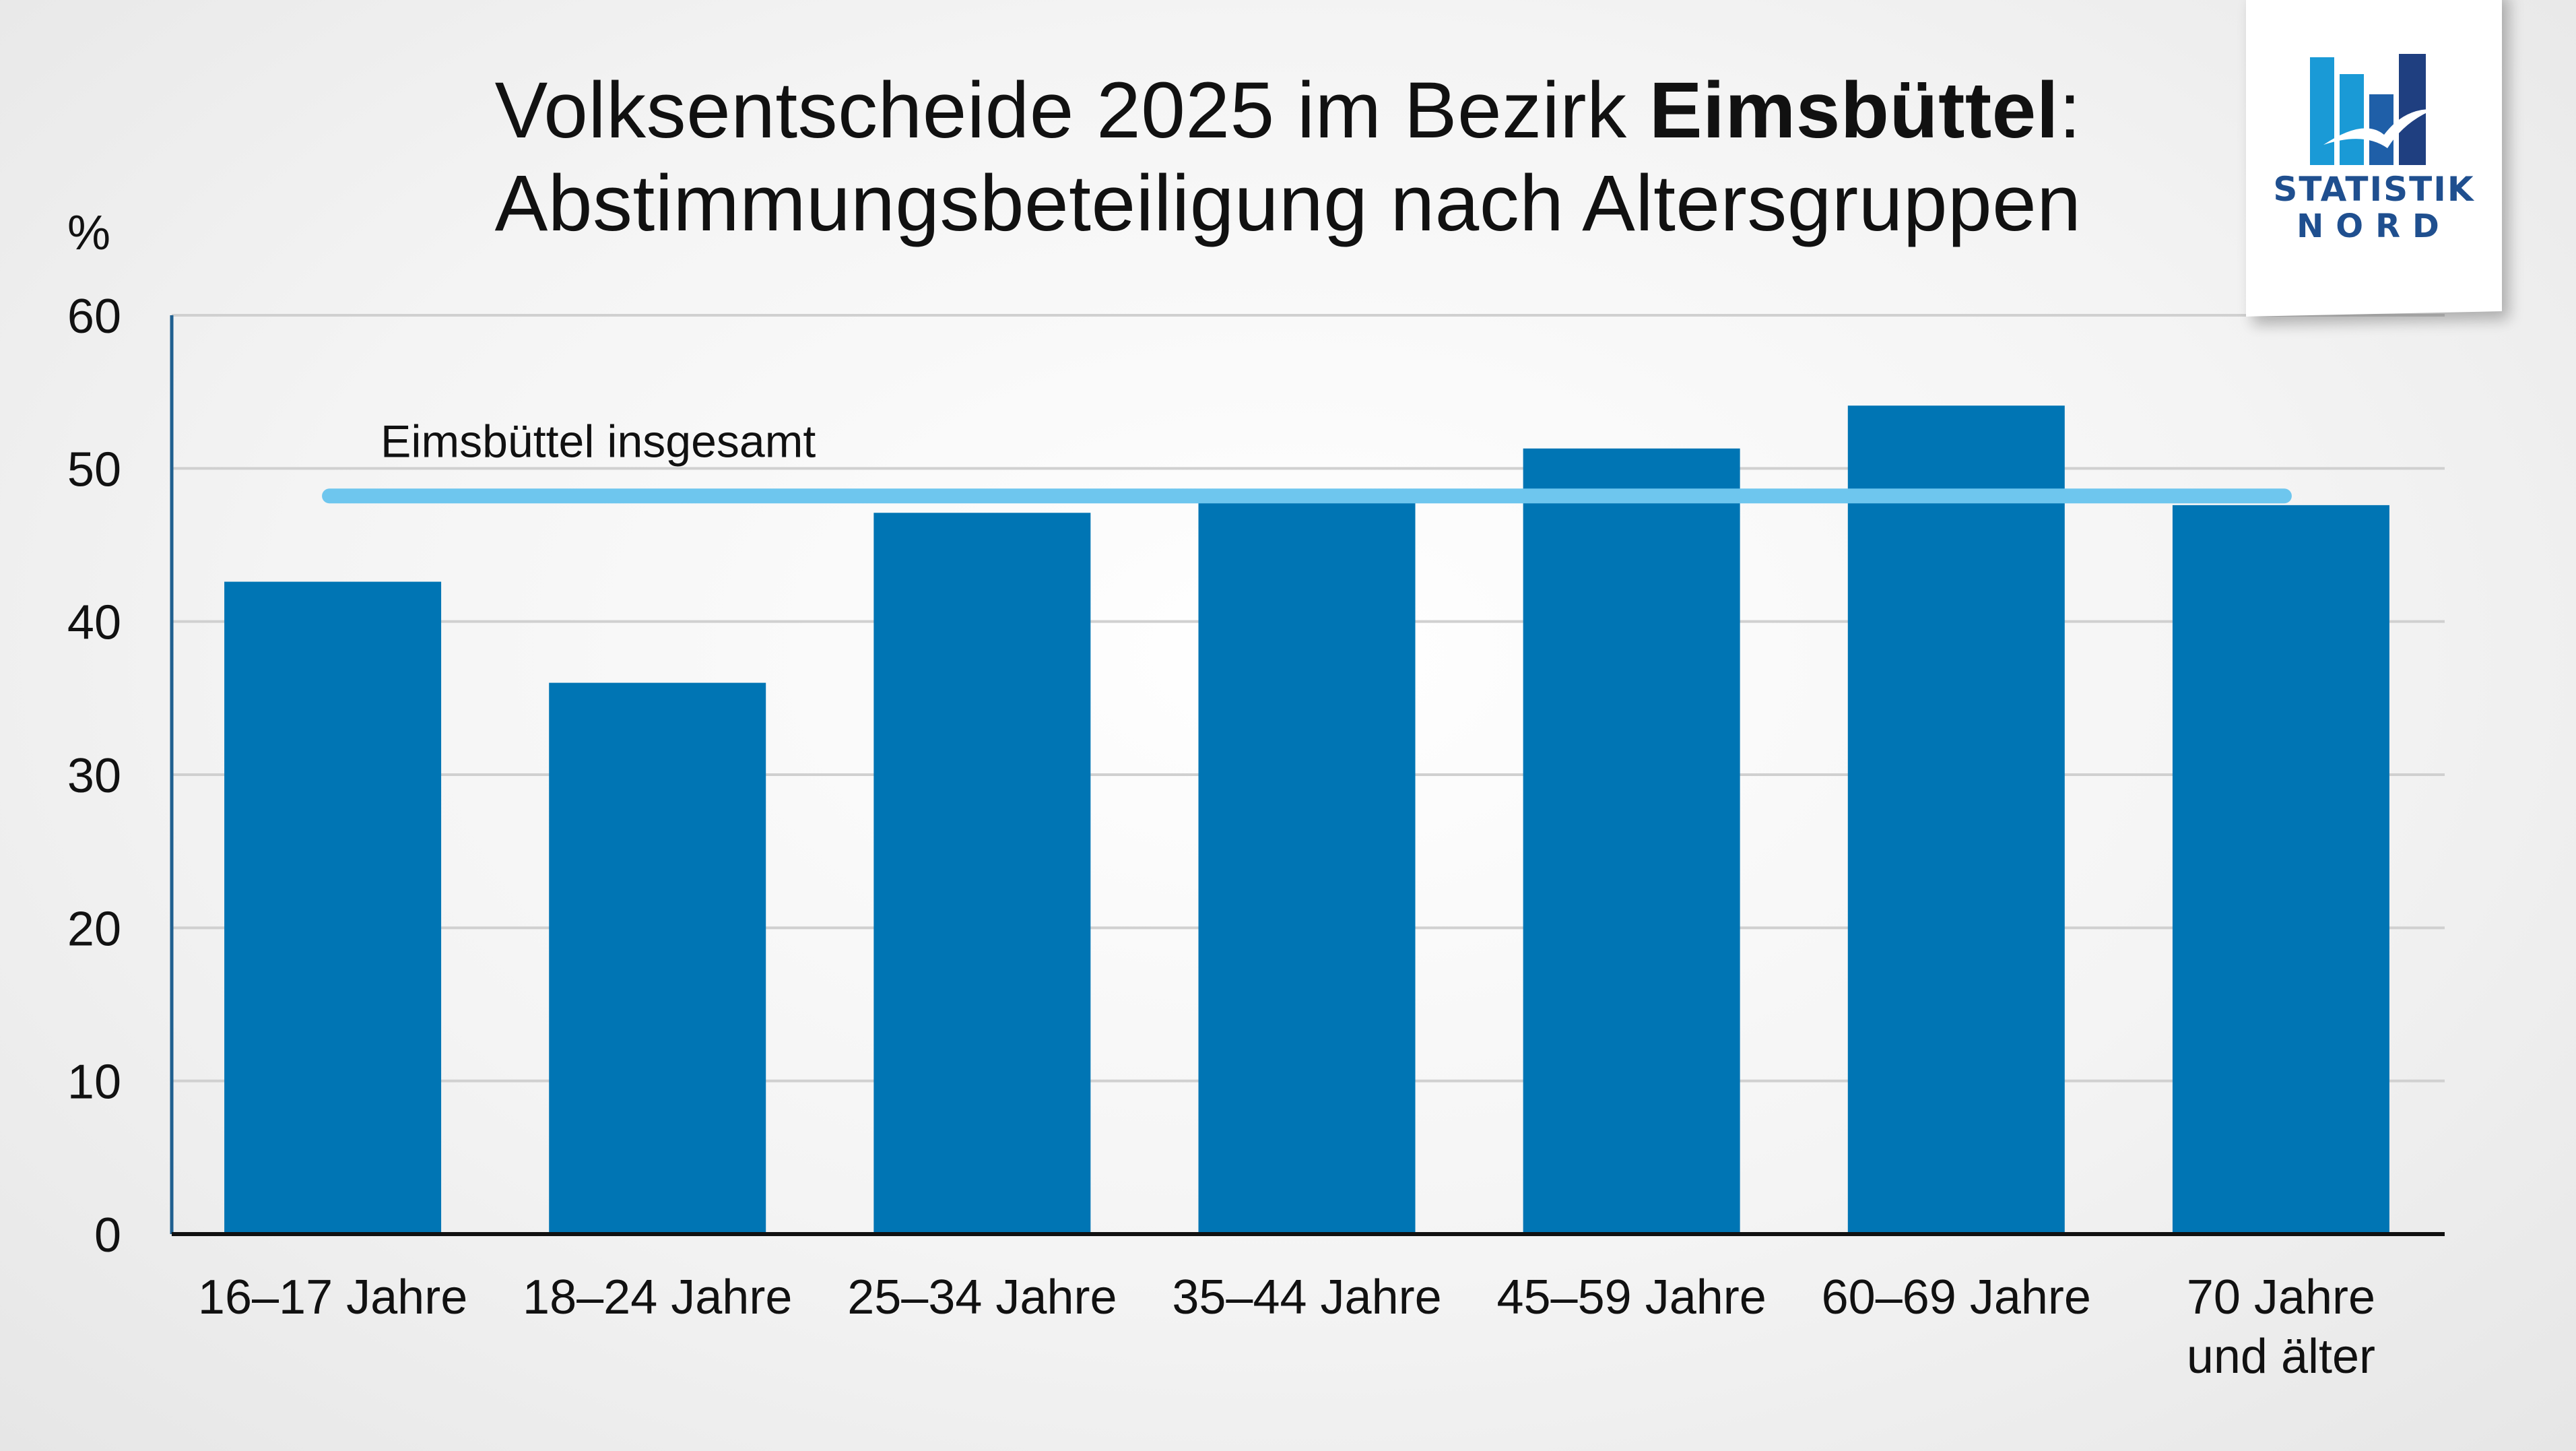 The image size is (2576, 1451). Describe the element at coordinates (598, 441) in the screenshot. I see `reference-line-label: Eimsbüttel insgesamt` at that location.